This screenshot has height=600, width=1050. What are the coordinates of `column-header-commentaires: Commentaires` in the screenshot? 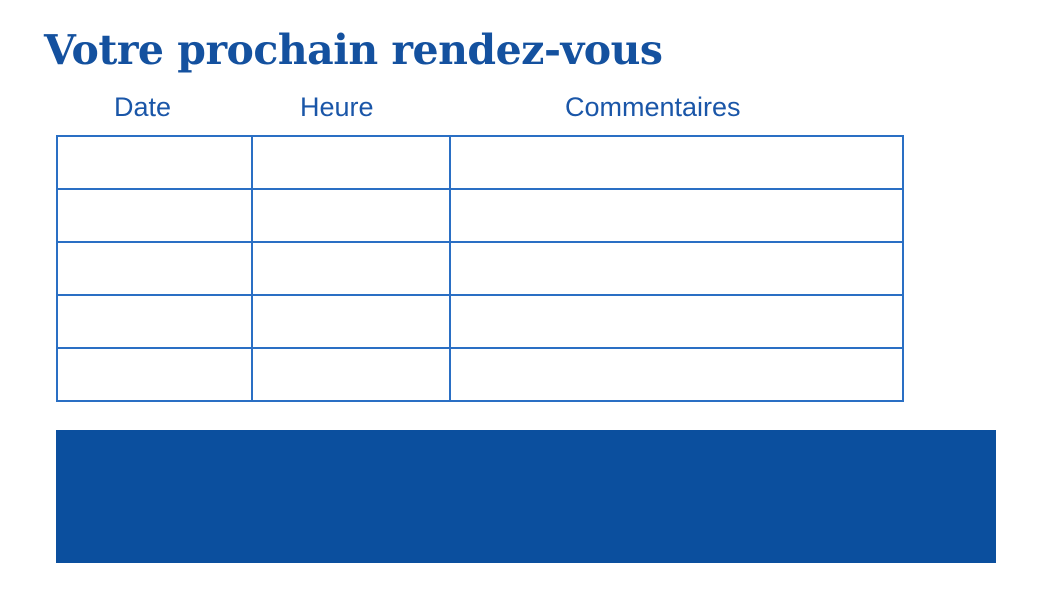 It's located at (653, 107).